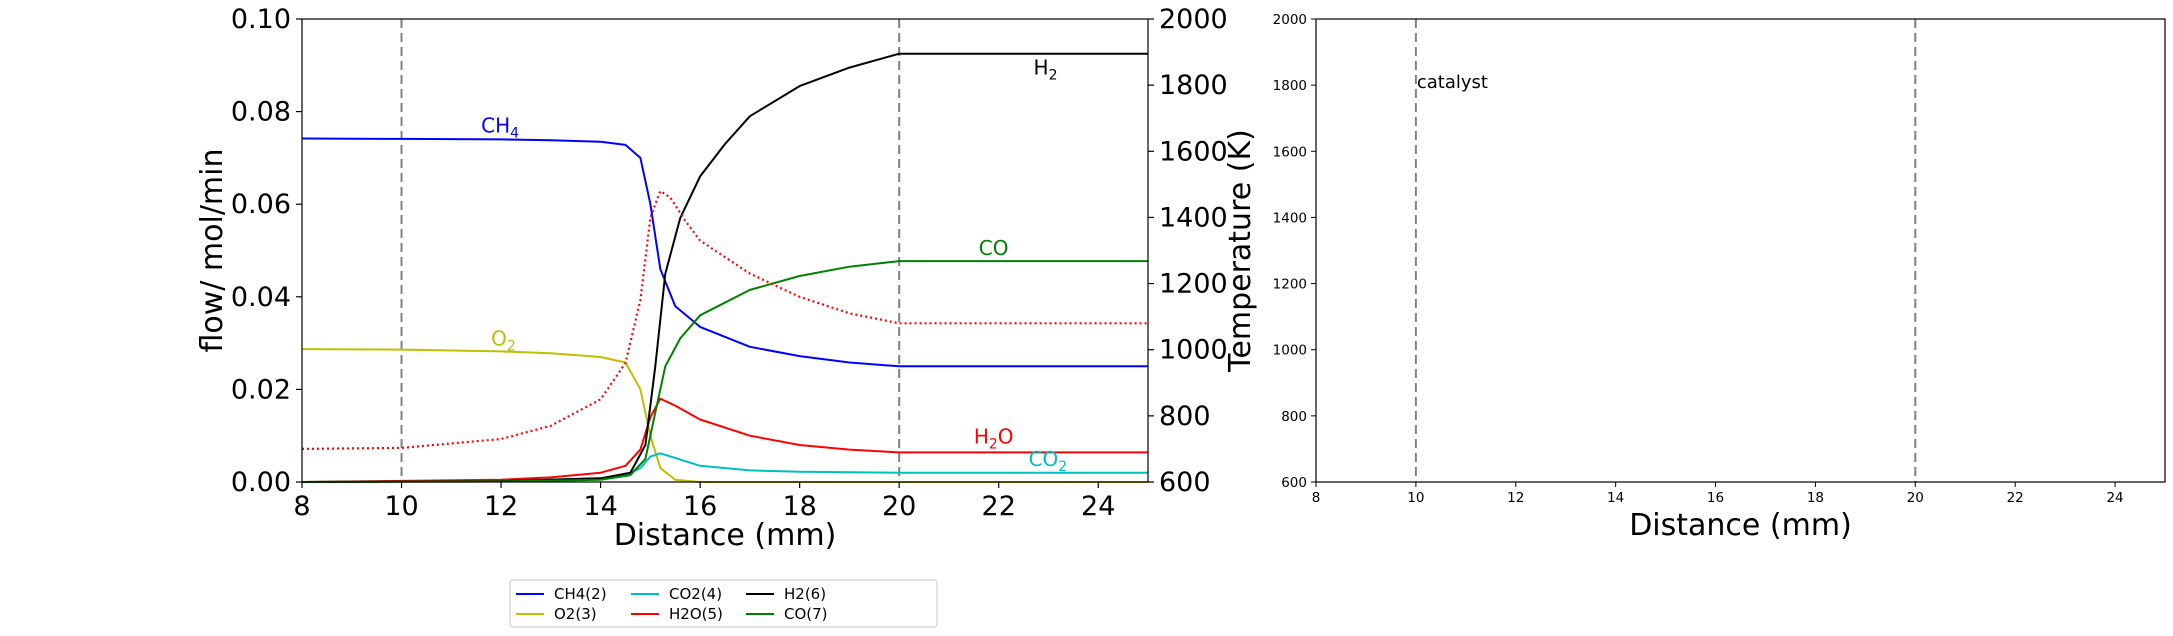 The image size is (2173, 636). What do you see at coordinates (1290, 86) in the screenshot?
I see `y-tick-label: 1800` at bounding box center [1290, 86].